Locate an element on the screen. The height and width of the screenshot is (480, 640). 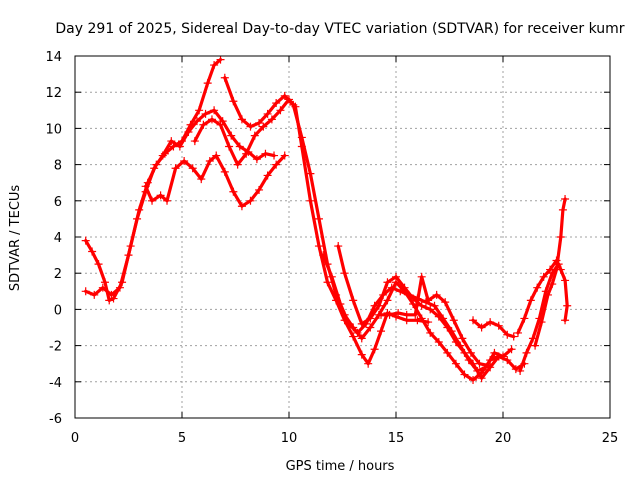
y-axis-label: SDTVAR / TECUs is located at coordinates (15, 238).